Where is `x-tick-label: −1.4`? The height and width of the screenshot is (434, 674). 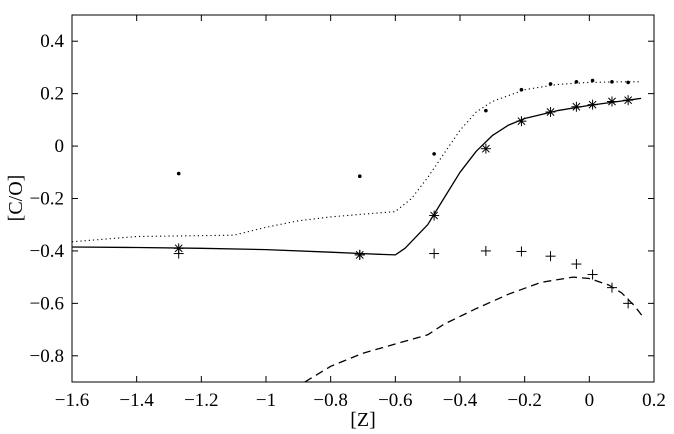 x-tick-label: −1.4 is located at coordinates (136, 400).